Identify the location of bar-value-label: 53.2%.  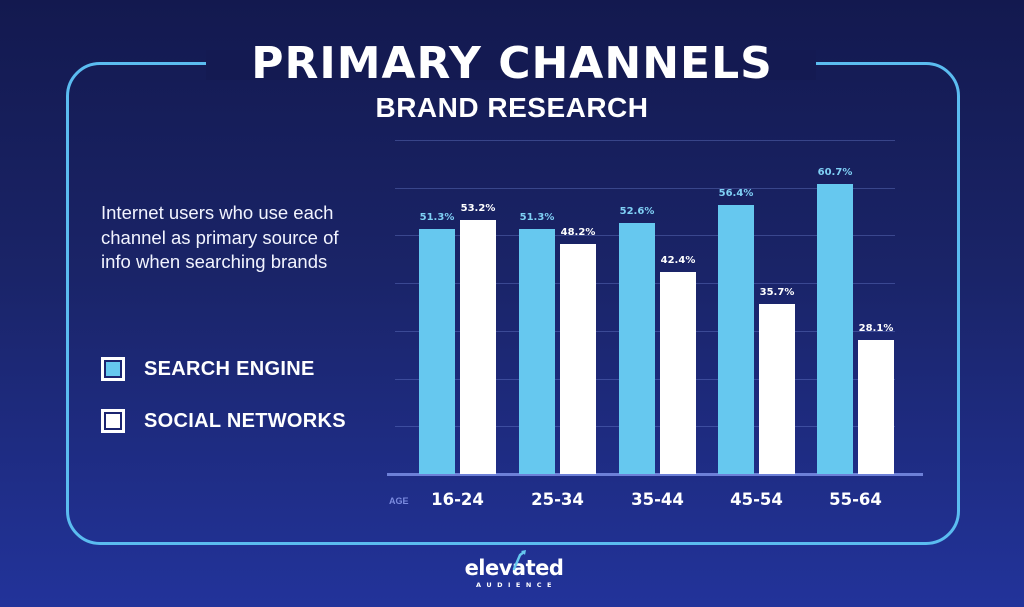
(478, 209).